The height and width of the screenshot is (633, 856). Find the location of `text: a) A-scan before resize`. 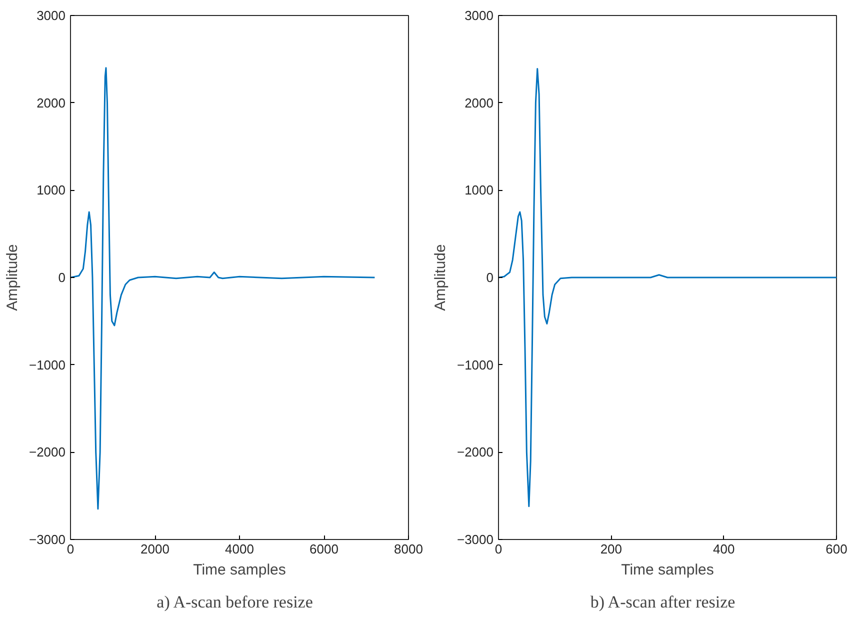

text: a) A-scan before resize is located at coordinates (234, 602).